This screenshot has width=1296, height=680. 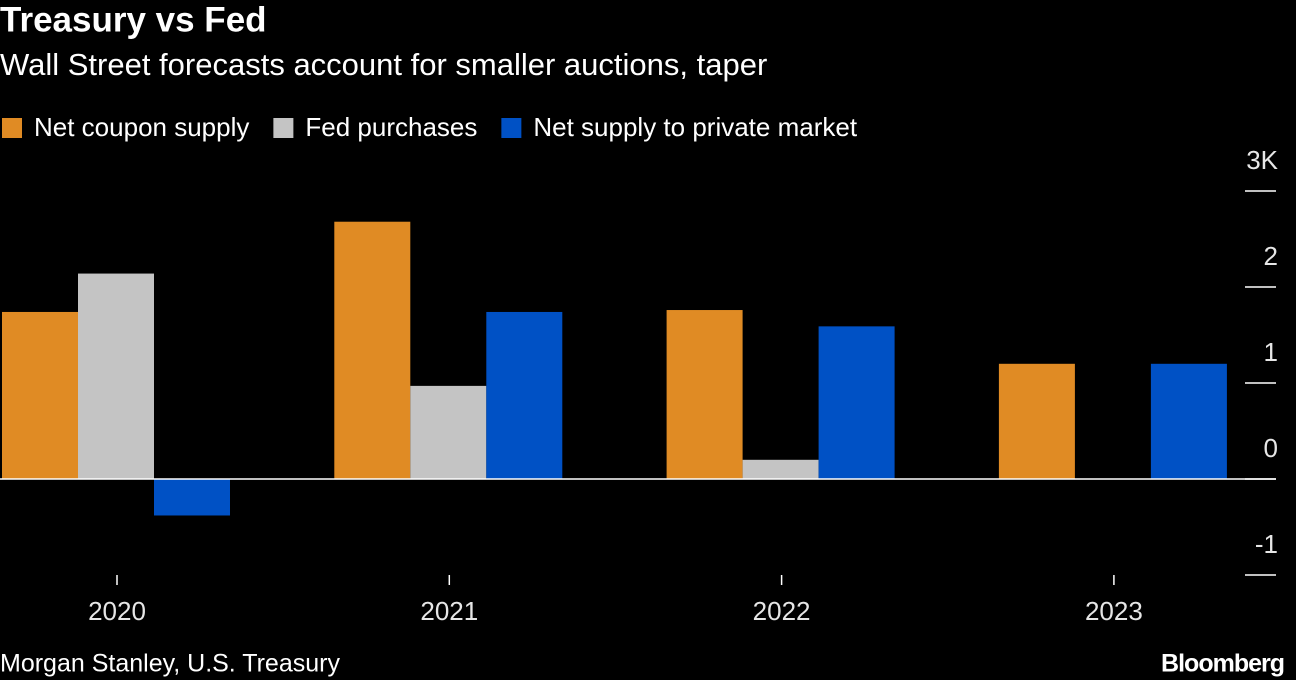 I want to click on y-tick-label: -1, so click(x=1266, y=544).